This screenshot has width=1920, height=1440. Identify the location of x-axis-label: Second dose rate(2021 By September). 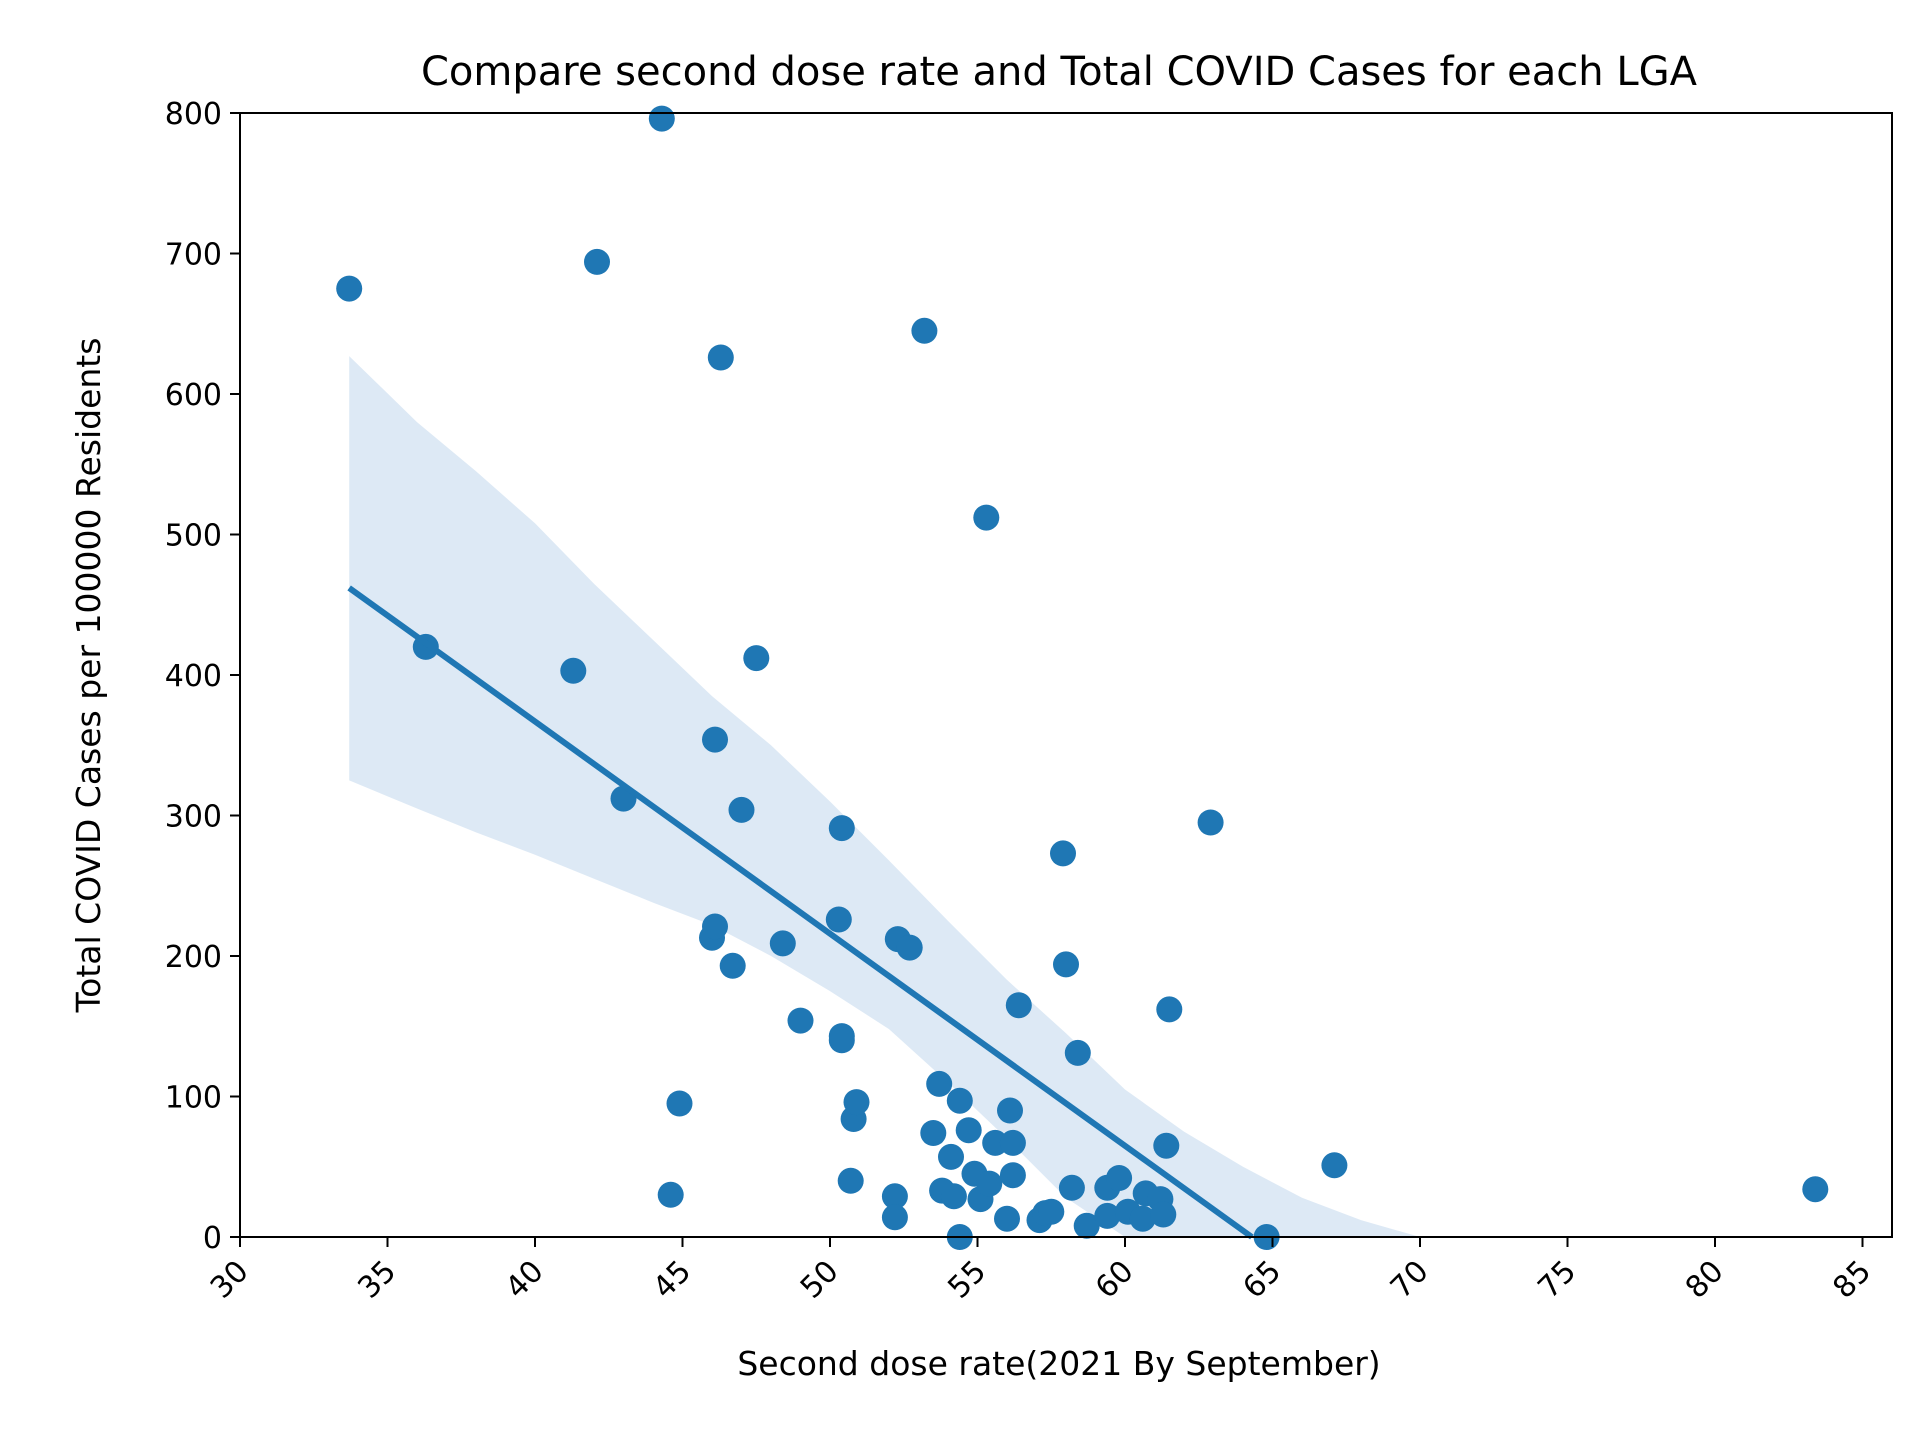
(1058, 1363).